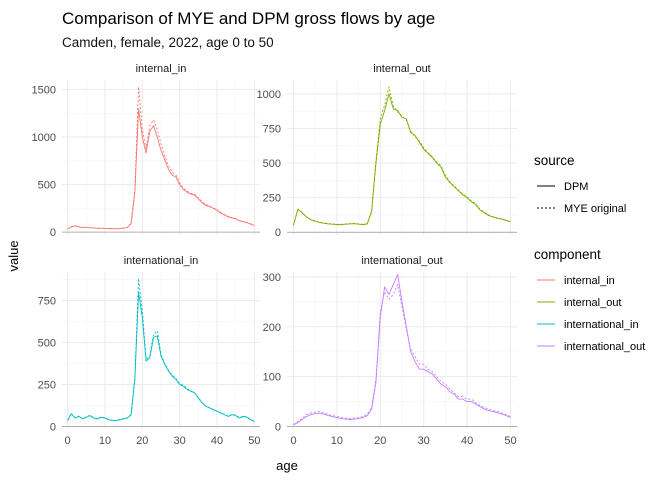  I want to click on facet-panel-internal-out: 0 250 500 750 1000 internal_out, so click(387, 151).